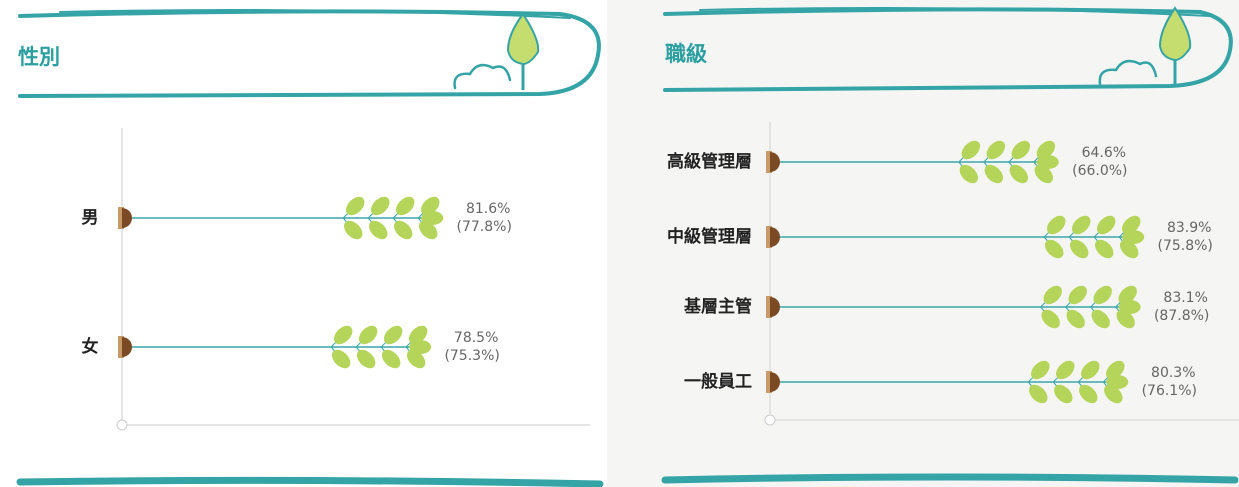  Describe the element at coordinates (90, 218) in the screenshot. I see `category-label: 男` at that location.